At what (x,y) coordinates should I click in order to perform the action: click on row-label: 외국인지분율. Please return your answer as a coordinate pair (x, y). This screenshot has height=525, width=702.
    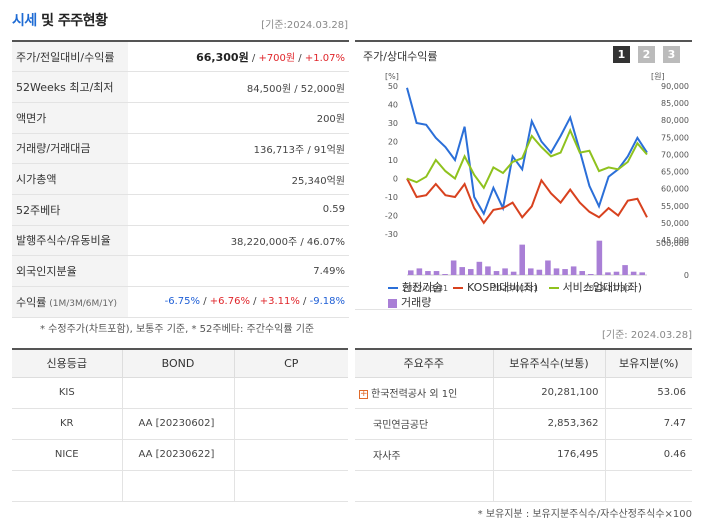
    Looking at the image, I should click on (70, 271).